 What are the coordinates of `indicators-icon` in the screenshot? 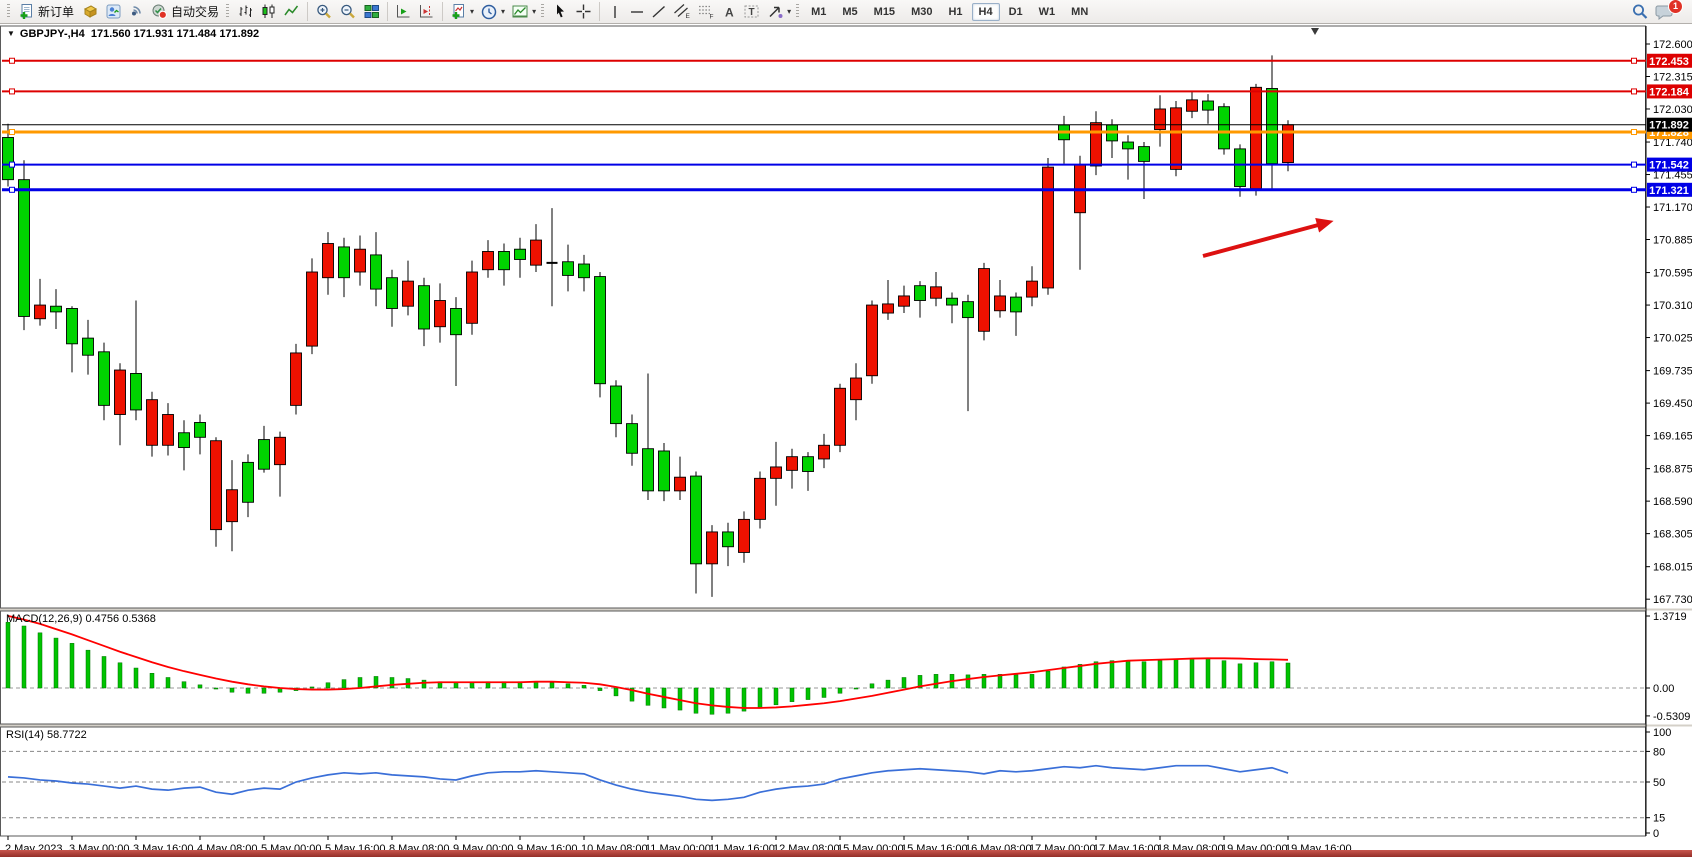 It's located at (458, 11).